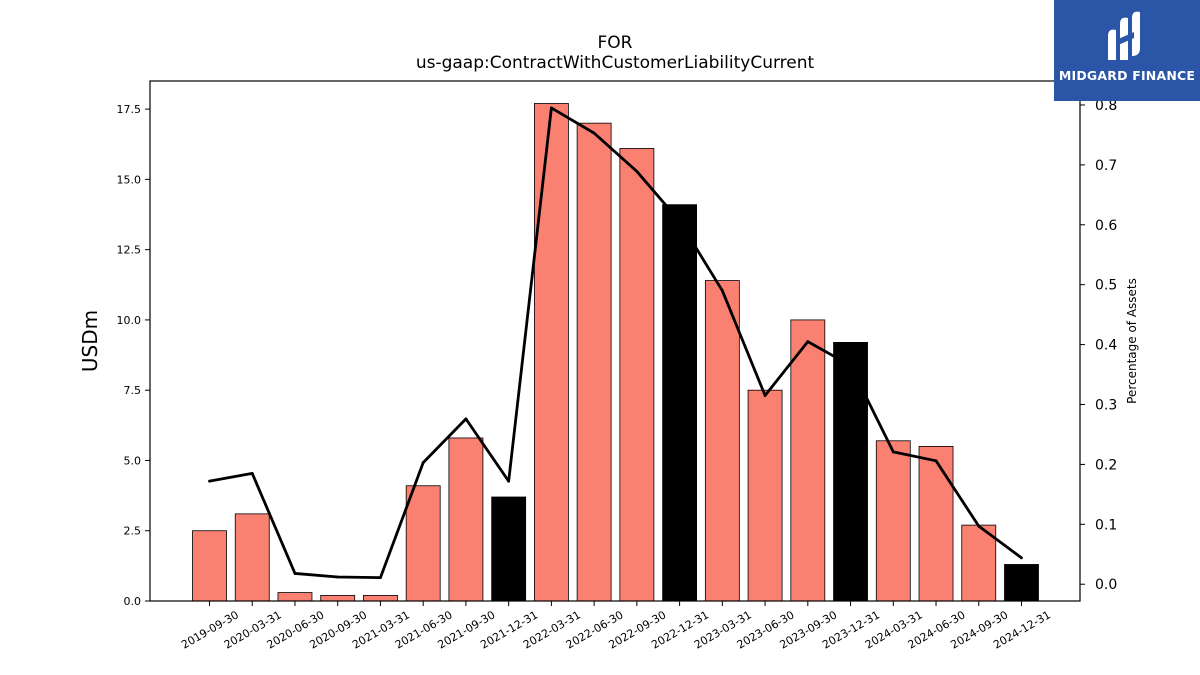 This screenshot has width=1200, height=675. Describe the element at coordinates (1124, 36) in the screenshot. I see `logo-mark-icon` at that location.